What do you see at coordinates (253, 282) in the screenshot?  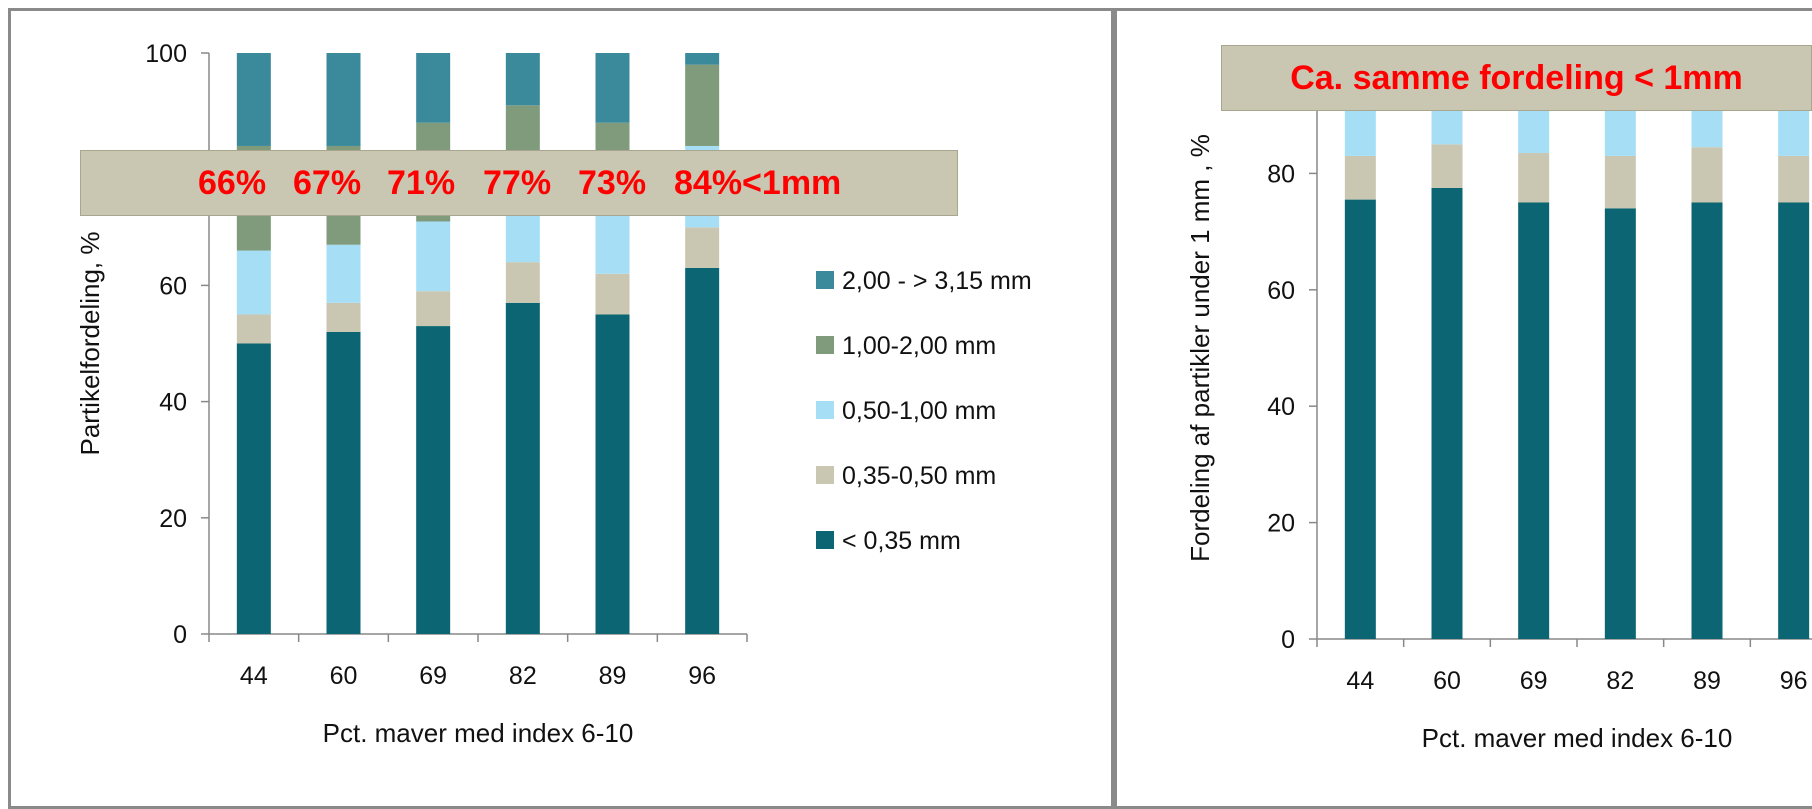 I see `bar-segment-44-s2` at bounding box center [253, 282].